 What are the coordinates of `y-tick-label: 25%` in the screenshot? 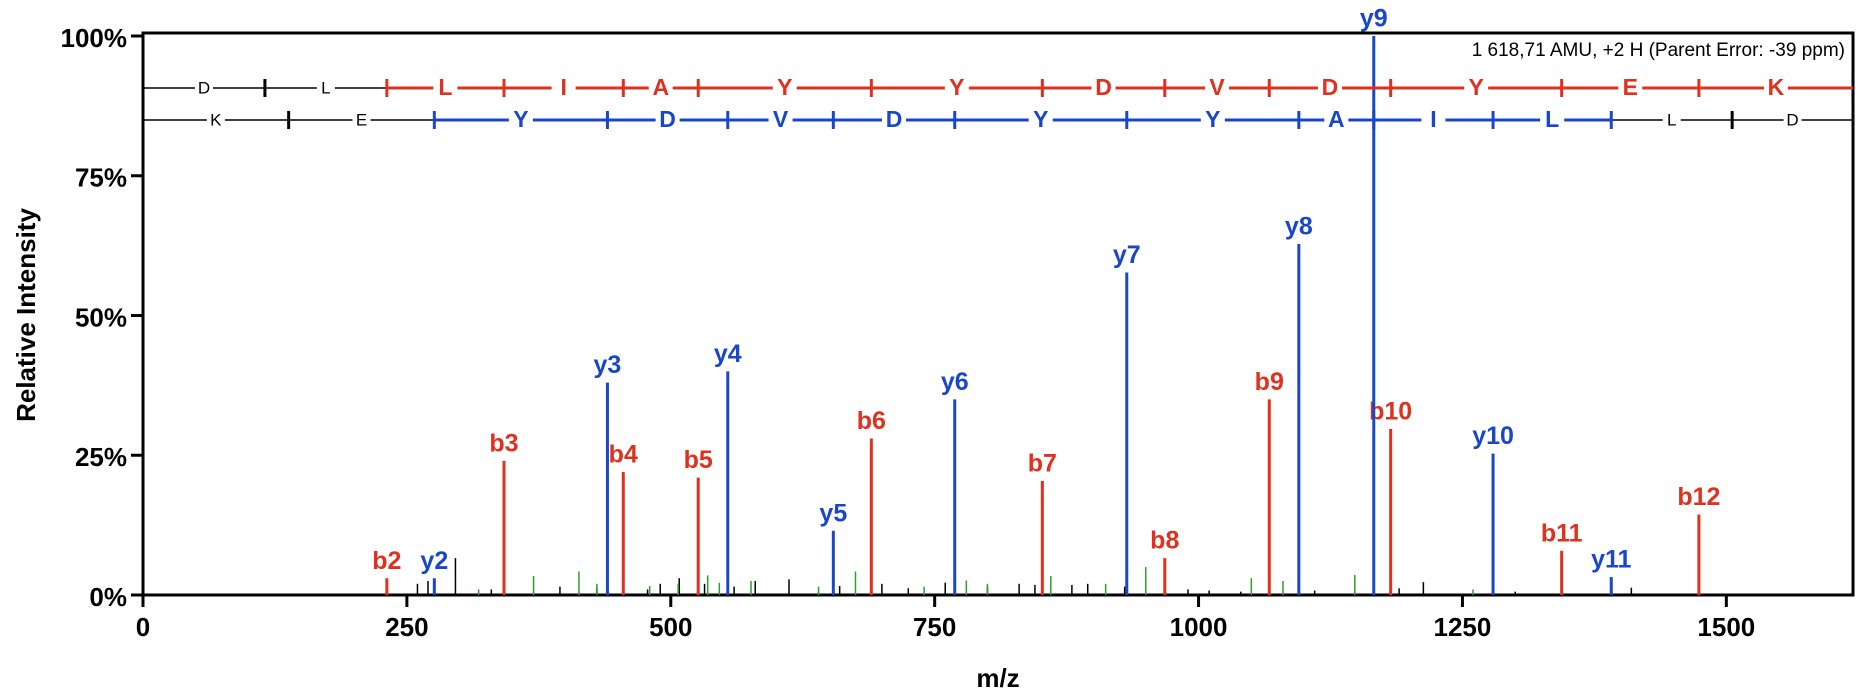 It's located at (101, 457).